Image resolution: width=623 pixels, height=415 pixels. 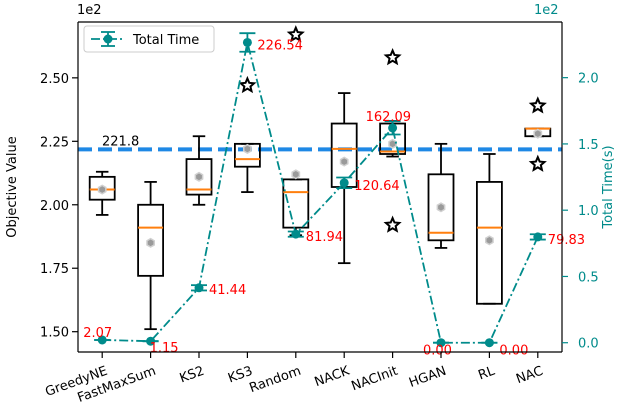 What do you see at coordinates (54, 269) in the screenshot?
I see `left-tick-label: 1.75` at bounding box center [54, 269].